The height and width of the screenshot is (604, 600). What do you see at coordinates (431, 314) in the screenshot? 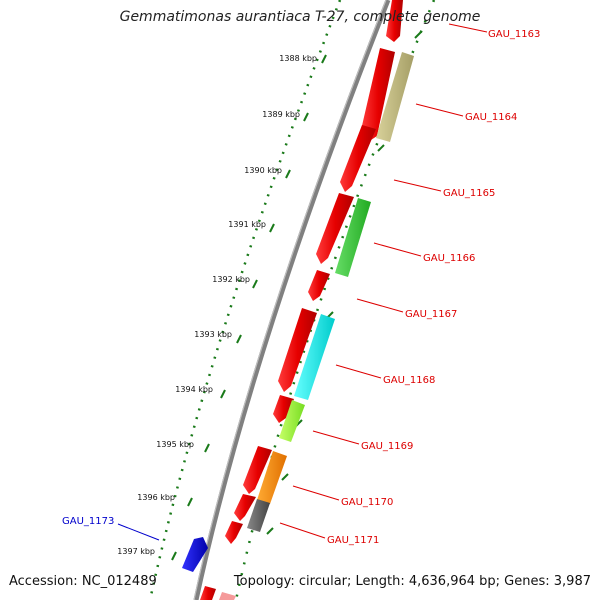
I see `gene-label: GAU_1167` at bounding box center [431, 314].